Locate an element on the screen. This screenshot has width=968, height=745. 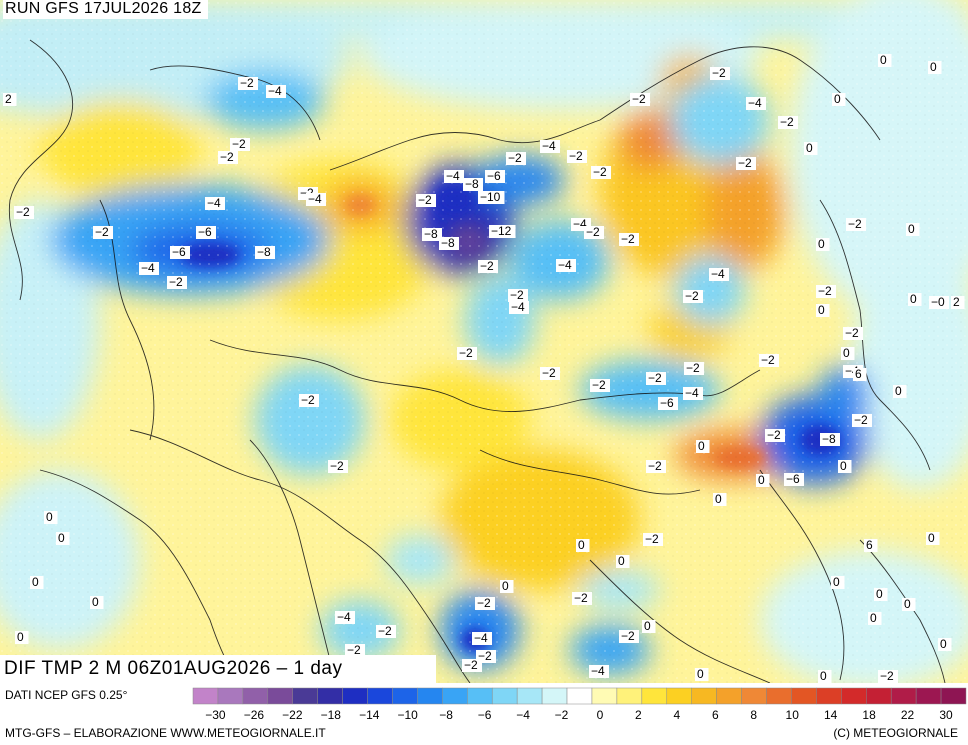
legend-tick-label: −8 is located at coordinates (446, 715).